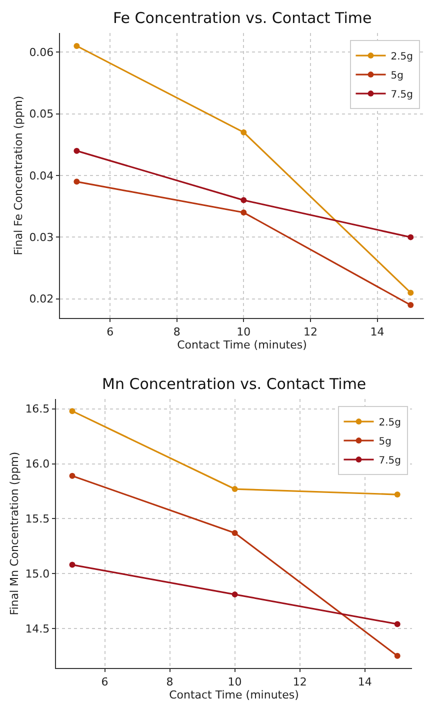 The width and height of the screenshot is (425, 706). What do you see at coordinates (242, 18) in the screenshot?
I see `chart-title: Fe Concentration vs. Contact Time` at bounding box center [242, 18].